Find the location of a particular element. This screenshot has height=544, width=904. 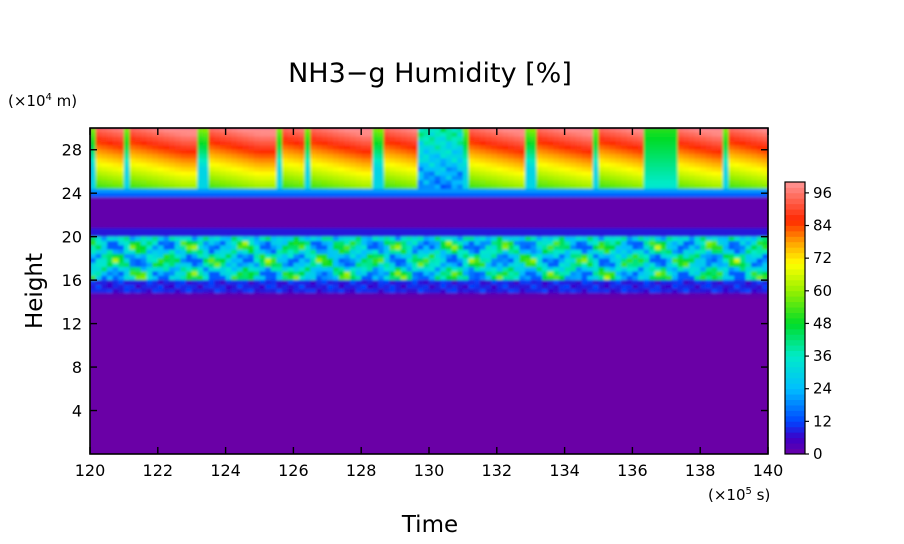

colorbar-tick-label: 0 is located at coordinates (818, 454).